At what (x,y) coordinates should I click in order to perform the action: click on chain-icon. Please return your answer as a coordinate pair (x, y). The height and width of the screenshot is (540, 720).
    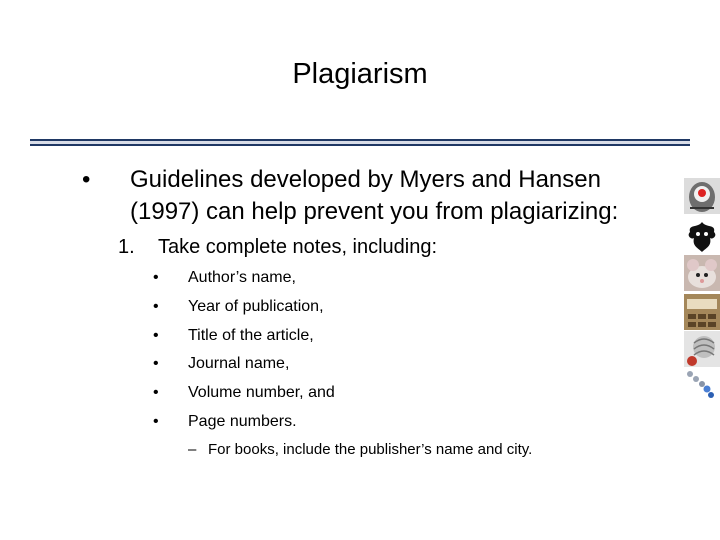
    Looking at the image, I should click on (702, 386).